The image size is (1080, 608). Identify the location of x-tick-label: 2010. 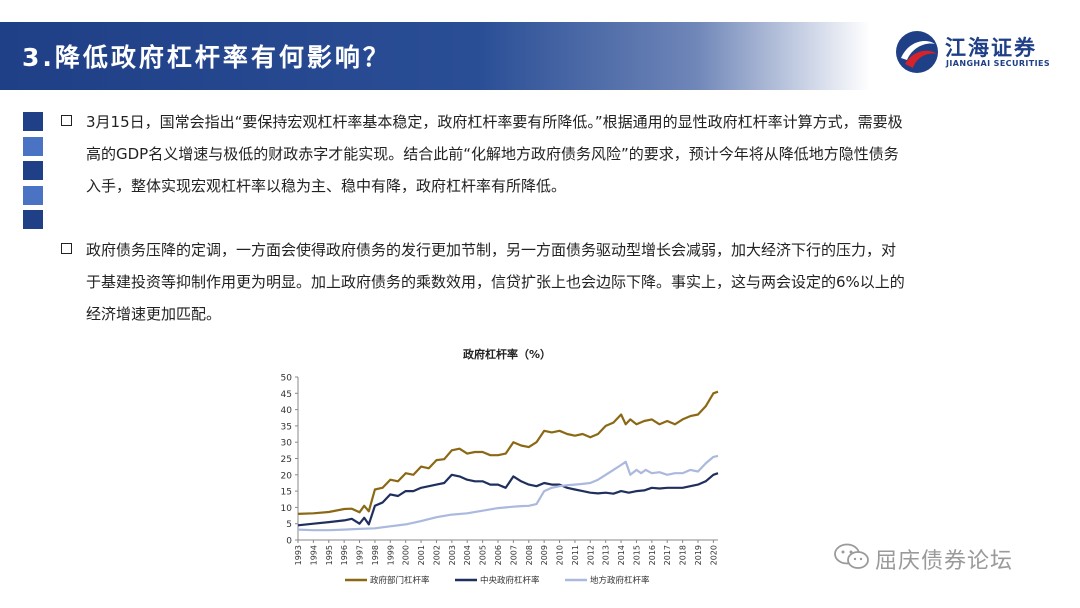
(560, 555).